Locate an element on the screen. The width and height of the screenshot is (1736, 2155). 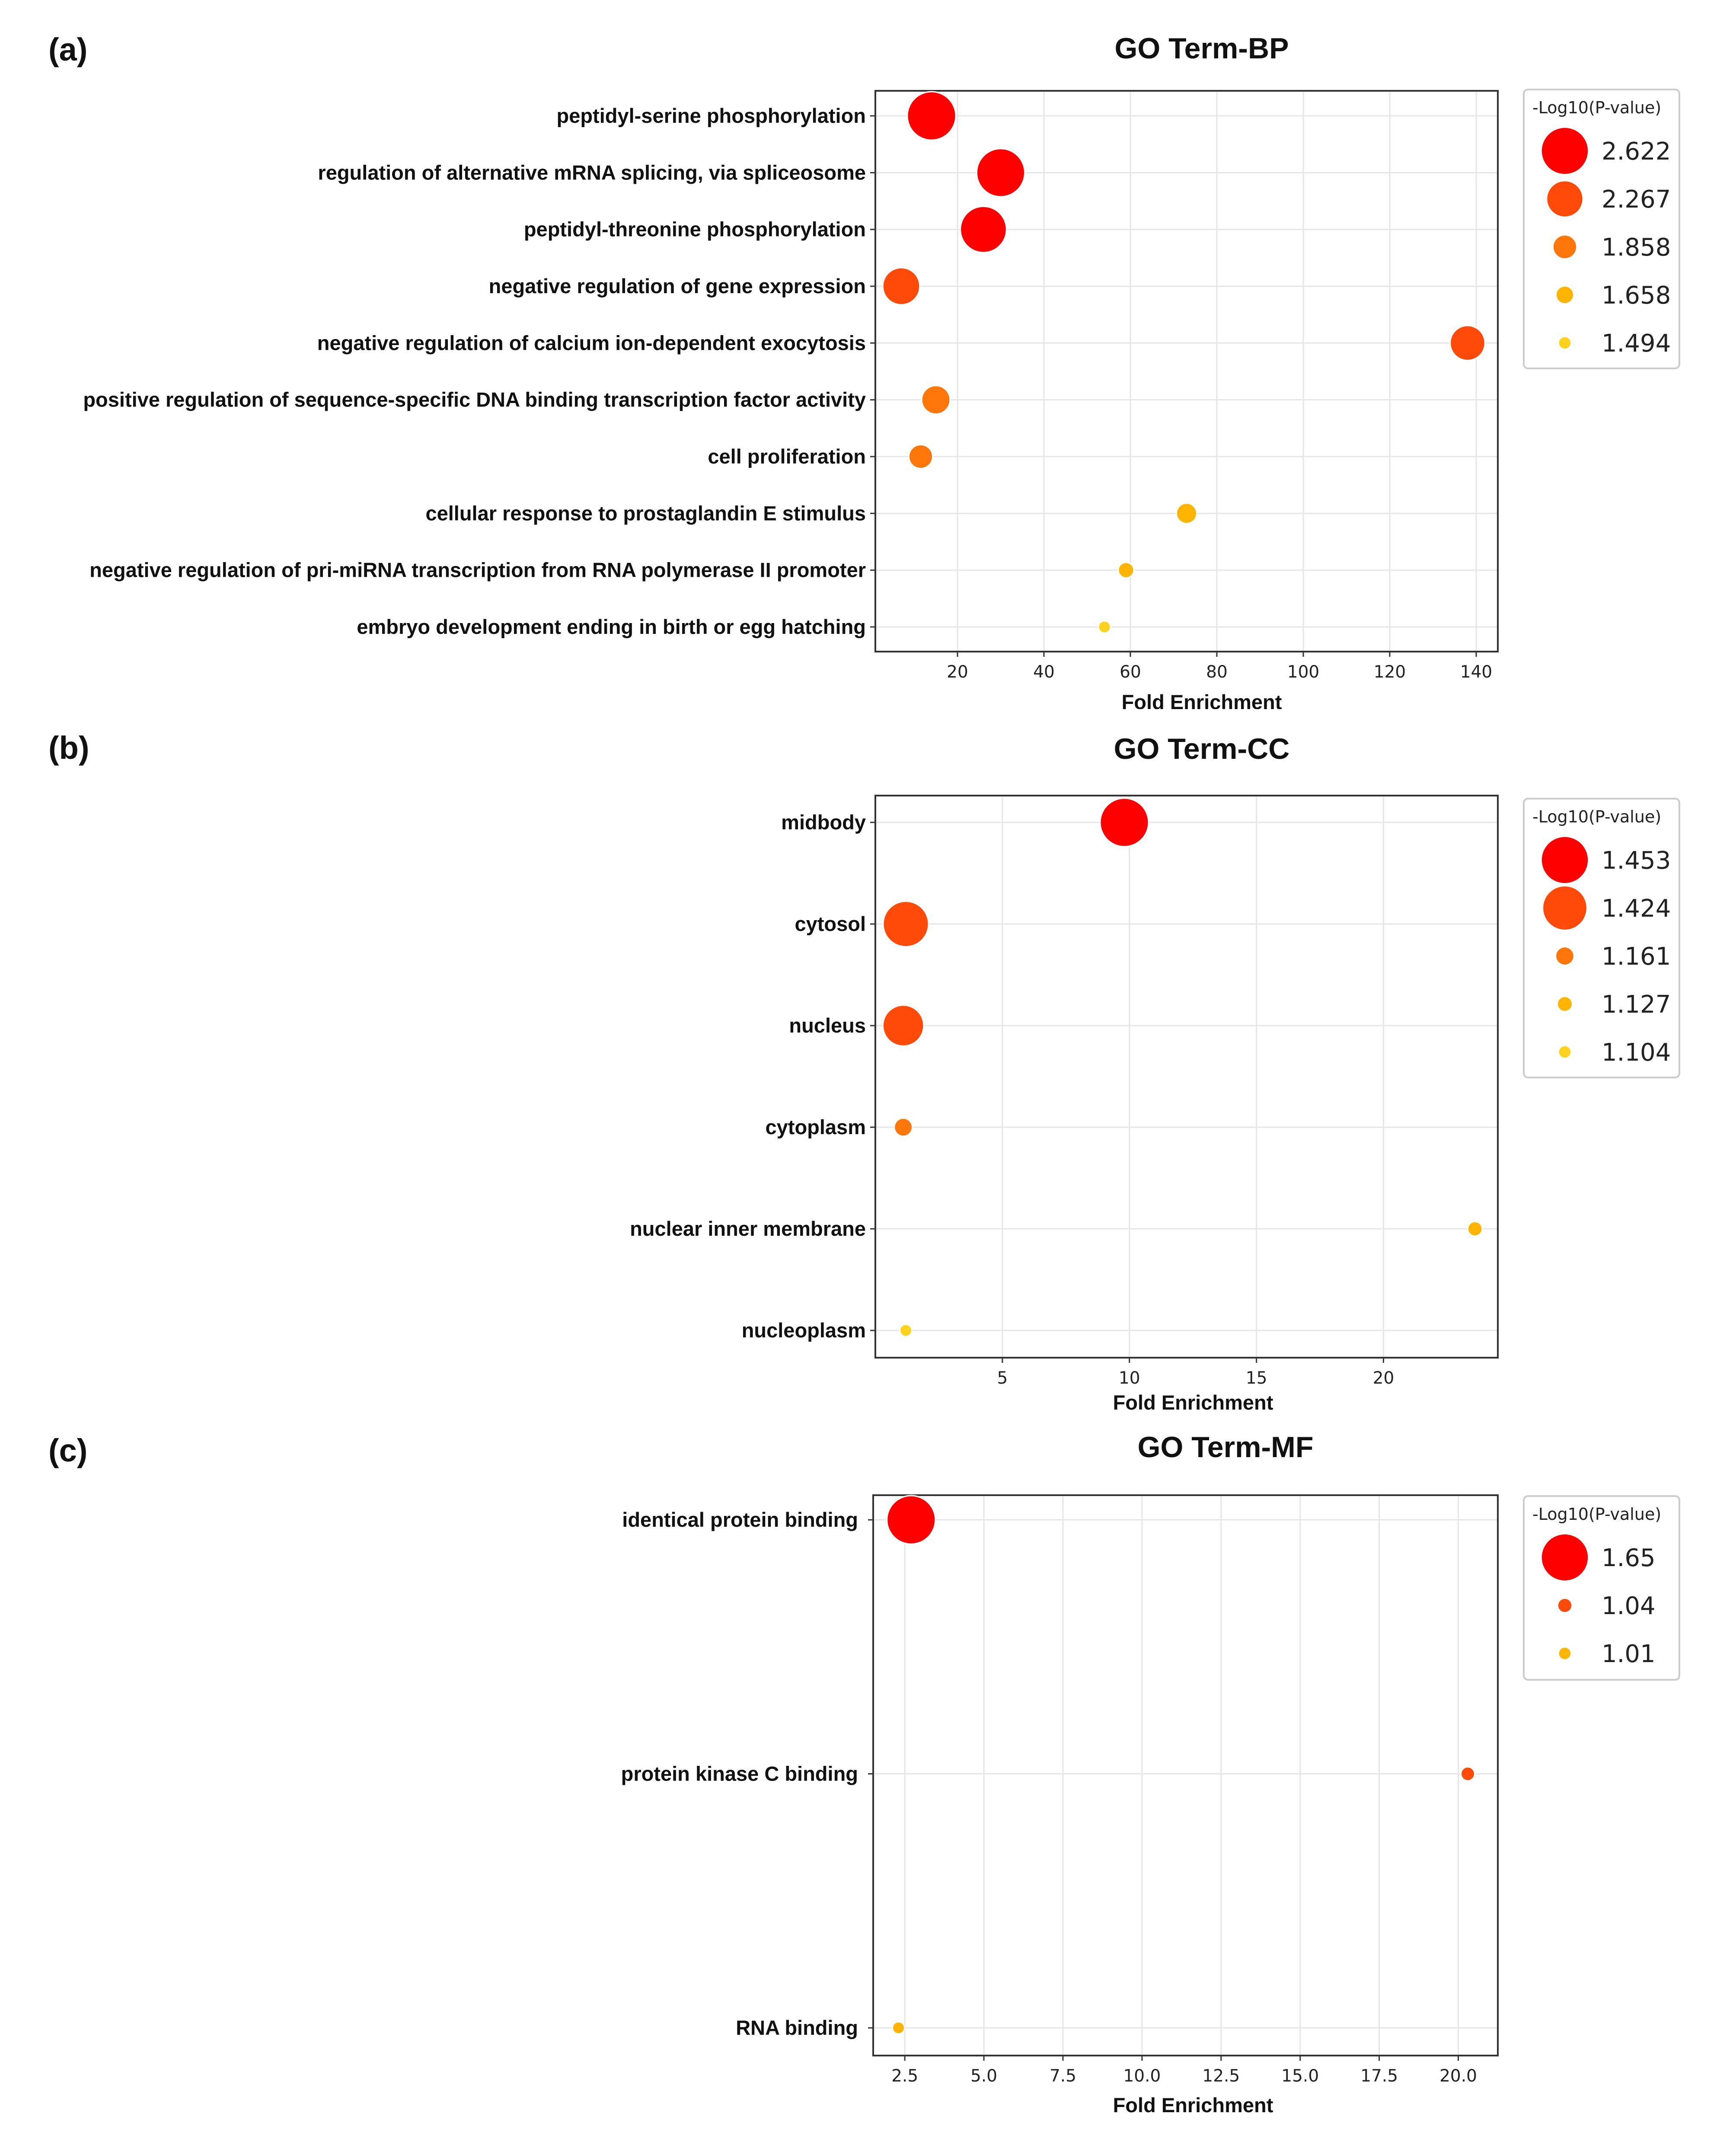
legend-value: 1.658 is located at coordinates (1636, 296).